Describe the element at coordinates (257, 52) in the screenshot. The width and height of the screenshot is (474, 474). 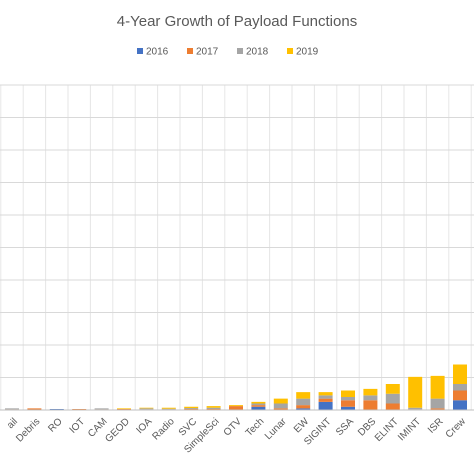
I see `legend-label: 2018` at that location.